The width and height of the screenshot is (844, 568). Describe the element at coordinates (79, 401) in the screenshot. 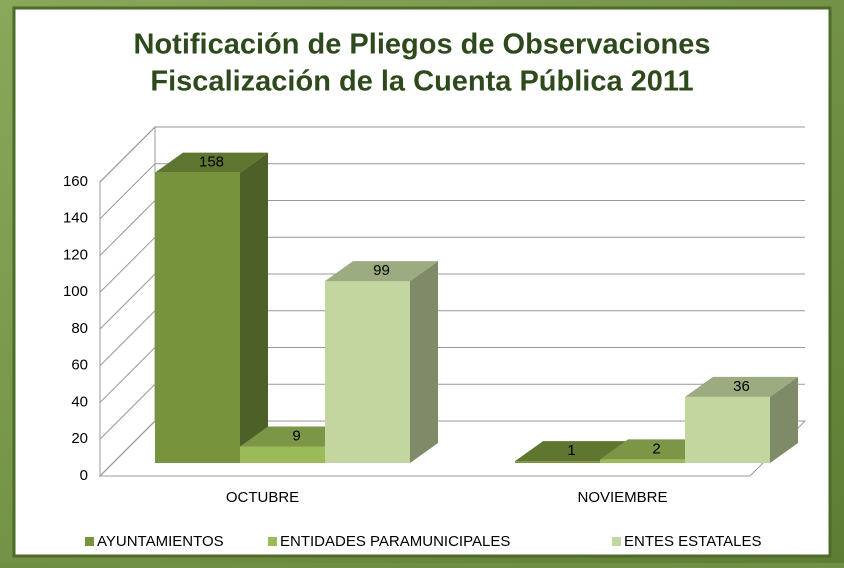

I see `y-tick-label: 40` at that location.